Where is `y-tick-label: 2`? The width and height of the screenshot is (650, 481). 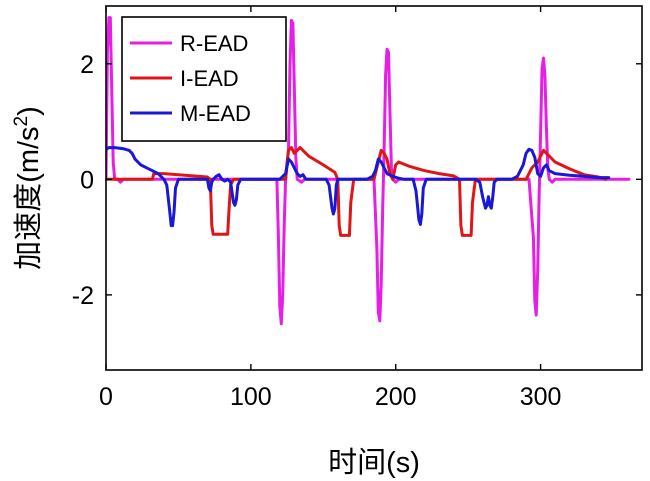
y-tick-label: 2 is located at coordinates (87, 65).